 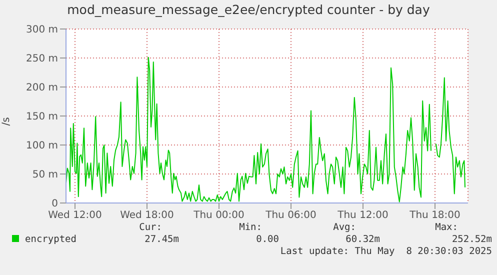 What do you see at coordinates (218, 216) in the screenshot?
I see `x-tick-label: Thu 00:00` at bounding box center [218, 216].